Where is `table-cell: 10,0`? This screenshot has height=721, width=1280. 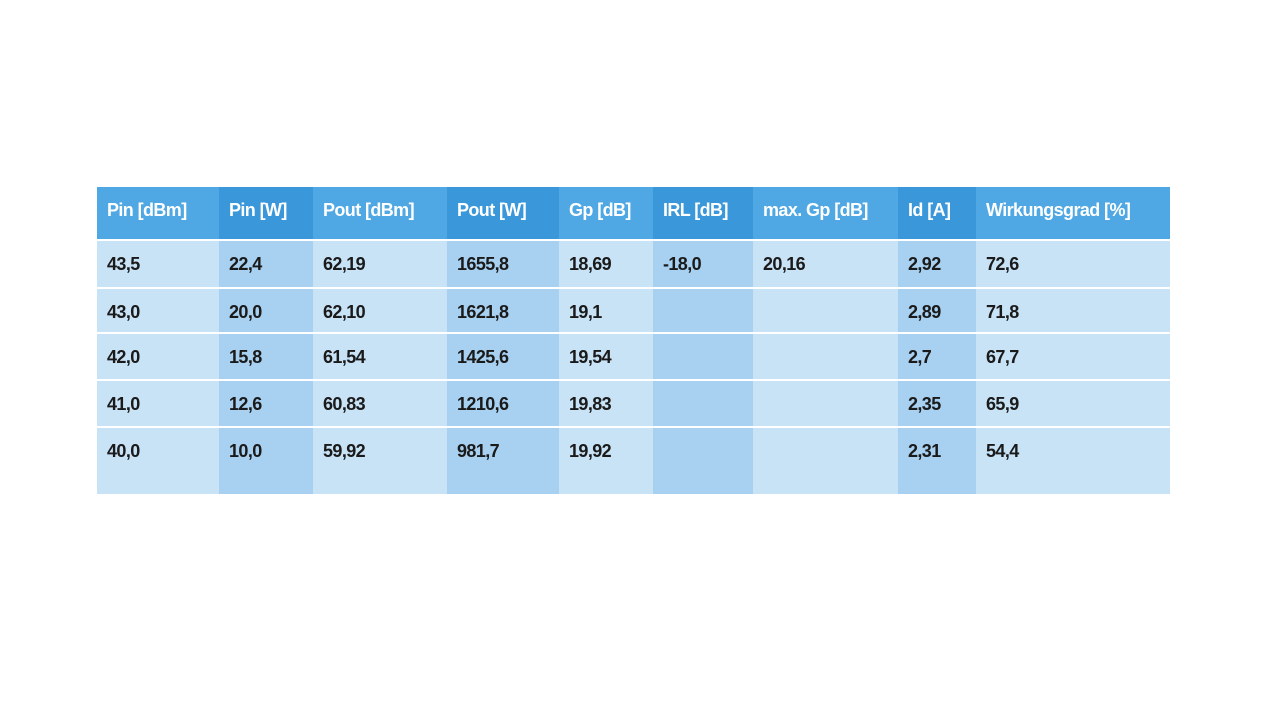
table-cell: 10,0 is located at coordinates (266, 460).